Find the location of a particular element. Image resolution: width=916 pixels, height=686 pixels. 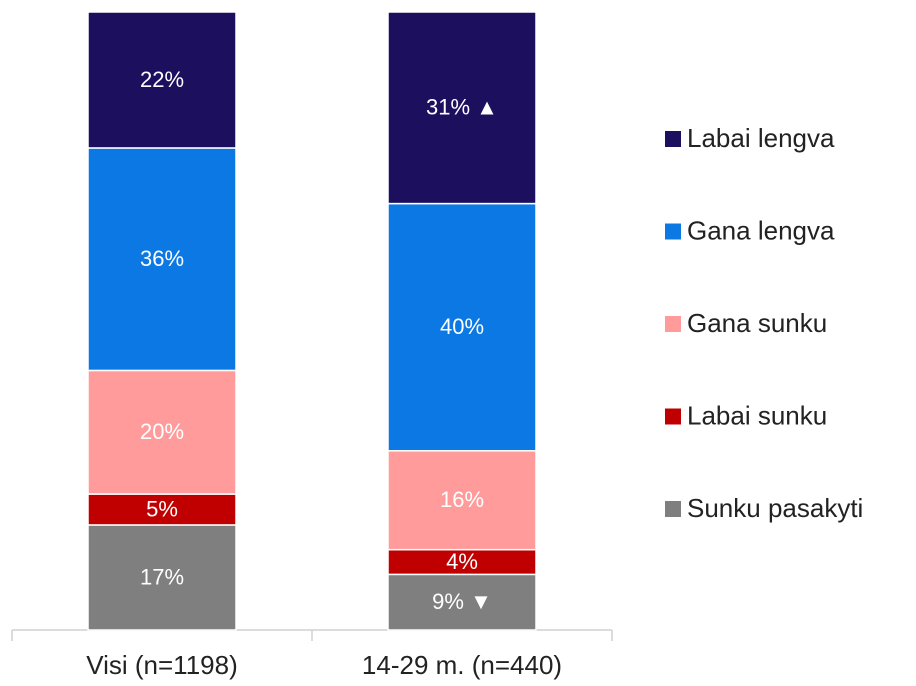

data-label: 22% is located at coordinates (162, 79).